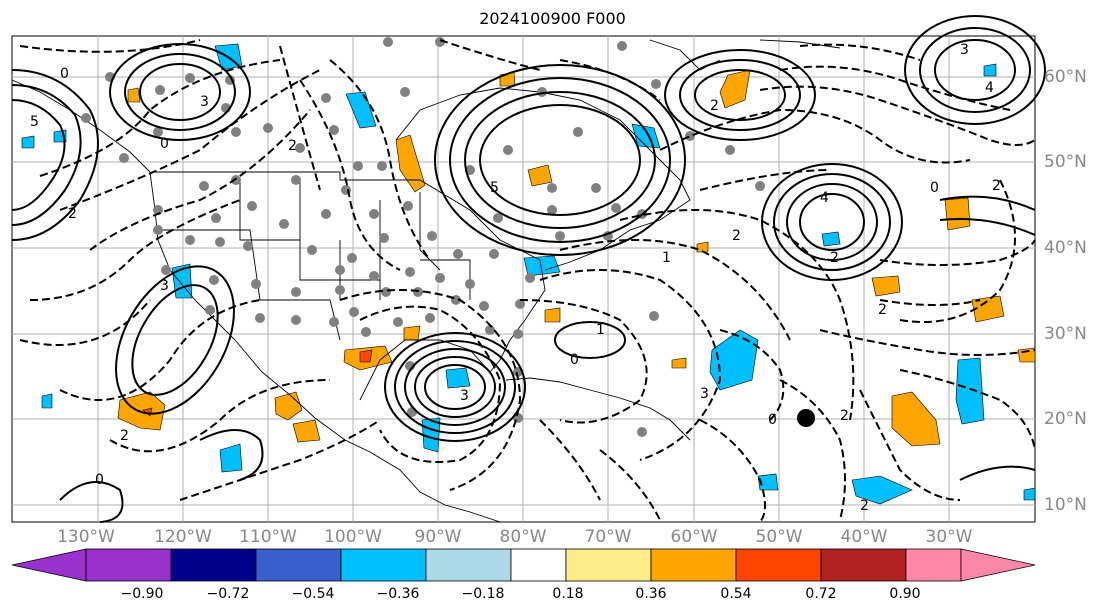 This screenshot has height=615, width=1105. I want to click on shade-orange-atl4, so click(916, 419).